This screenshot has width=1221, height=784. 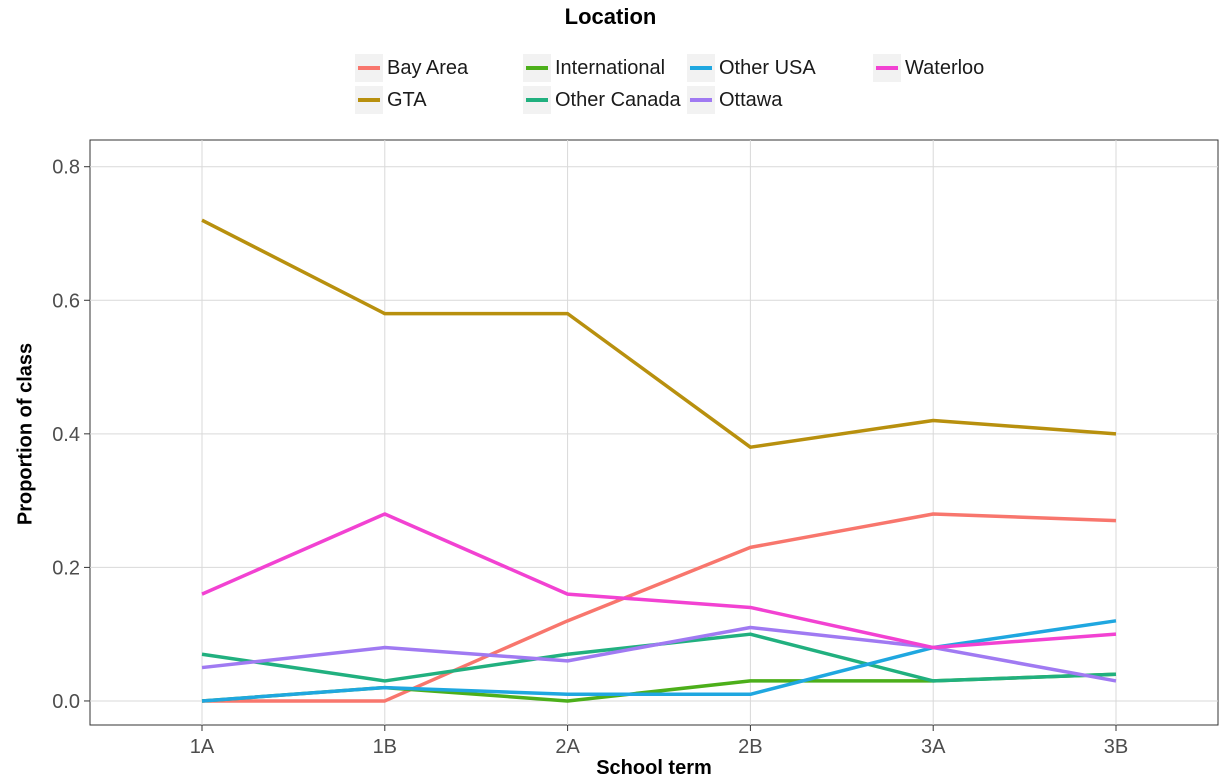 What do you see at coordinates (66, 435) in the screenshot?
I see `y-tick-label: 0.4` at bounding box center [66, 435].